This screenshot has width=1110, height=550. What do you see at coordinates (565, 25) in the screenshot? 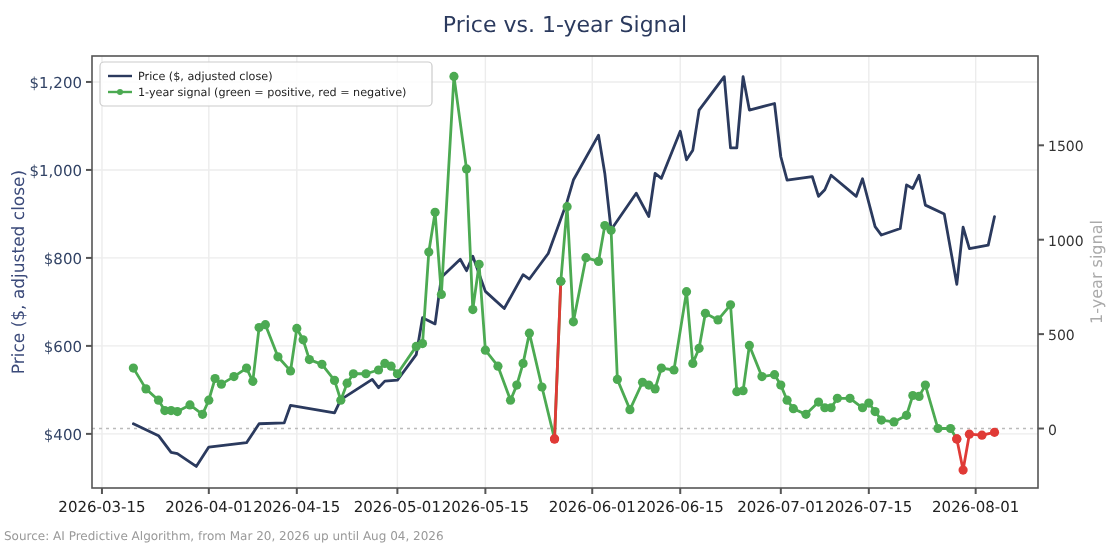
I see `chart-title: Price vs. 1-year Signal` at bounding box center [565, 25].